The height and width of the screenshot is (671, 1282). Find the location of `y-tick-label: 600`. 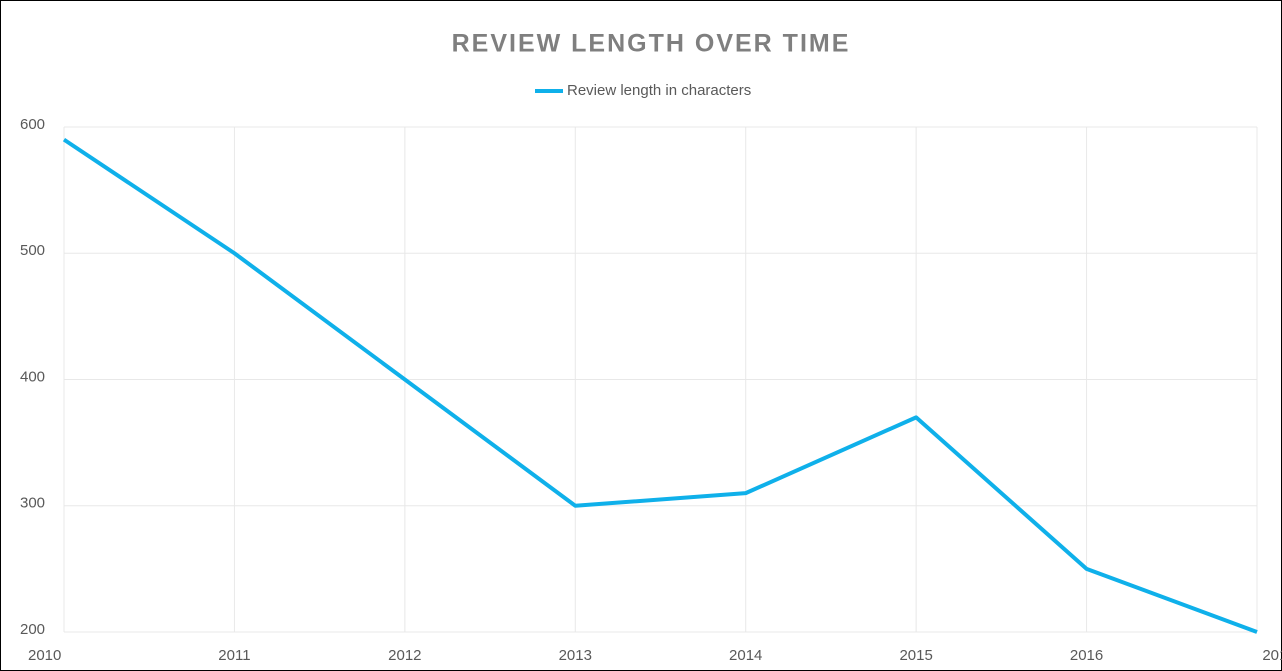

y-tick-label: 600 is located at coordinates (32, 124).